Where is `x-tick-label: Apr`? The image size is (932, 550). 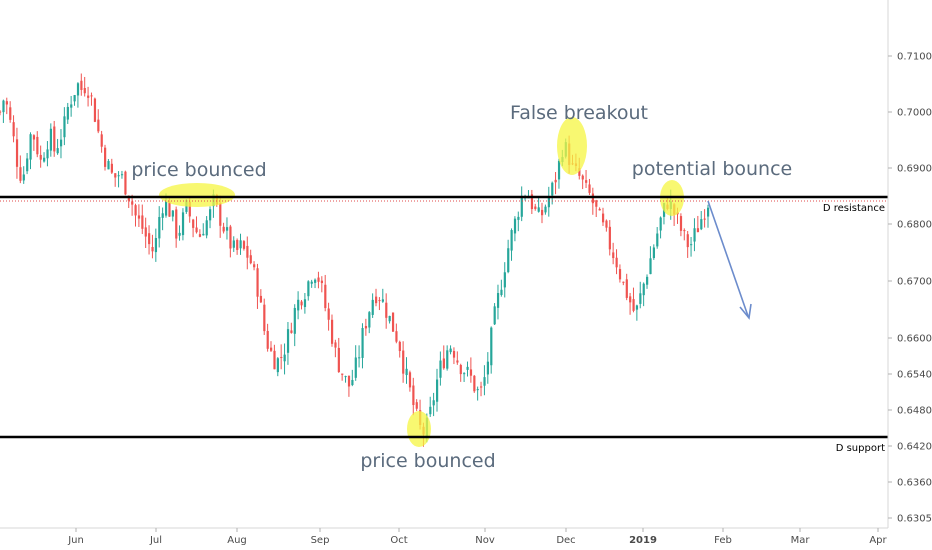 x-tick-label: Apr is located at coordinates (878, 540).